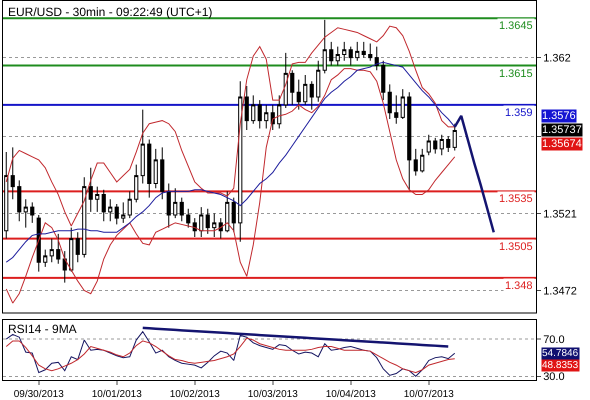  What do you see at coordinates (429, 394) in the screenshot?
I see `x-tick-label: 10/07/2013` at bounding box center [429, 394].